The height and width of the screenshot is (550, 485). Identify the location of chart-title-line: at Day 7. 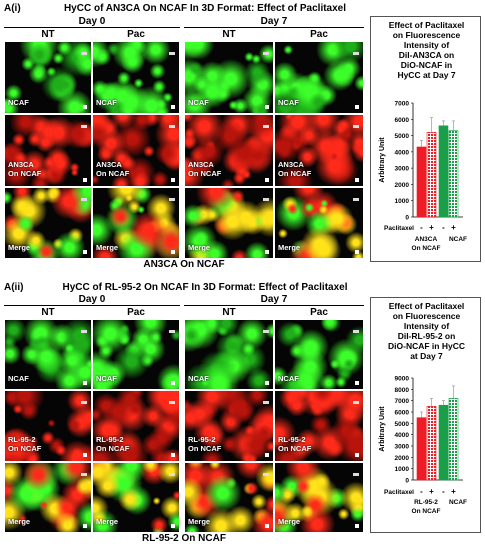
(426, 356).